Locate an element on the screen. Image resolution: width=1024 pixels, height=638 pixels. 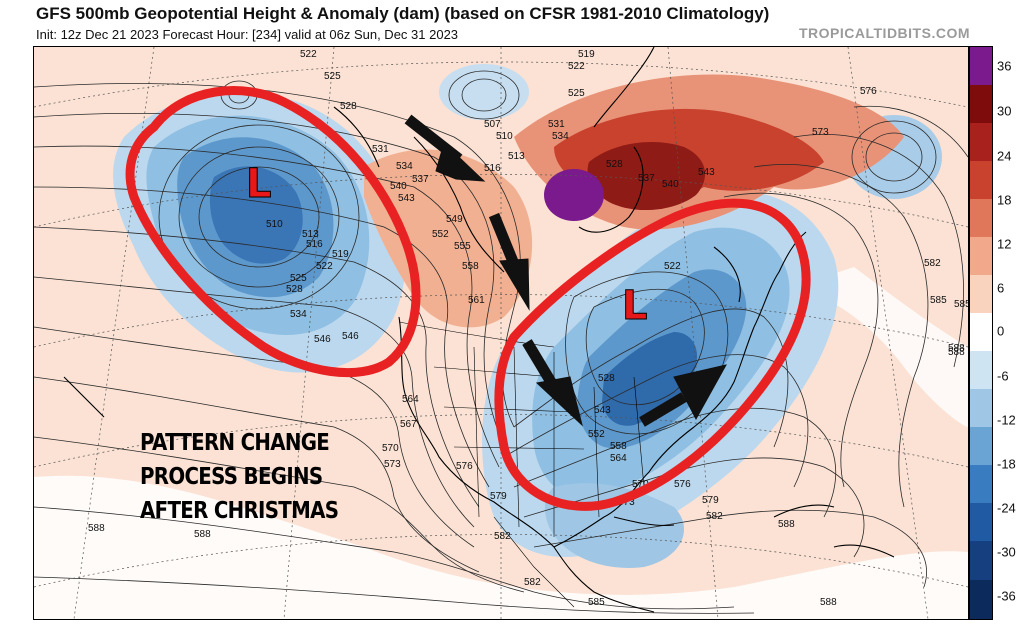
annotation-line: AFTER CHRISTMAS is located at coordinates (239, 511).